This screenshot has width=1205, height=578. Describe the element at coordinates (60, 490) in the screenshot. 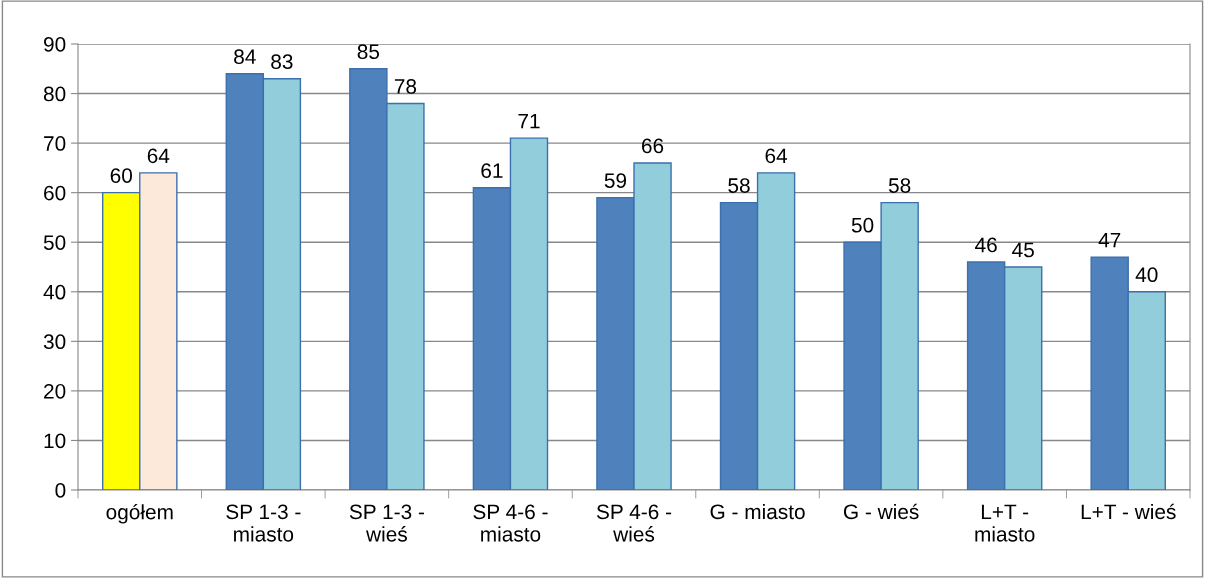

I see `y-tick-label: 0` at that location.